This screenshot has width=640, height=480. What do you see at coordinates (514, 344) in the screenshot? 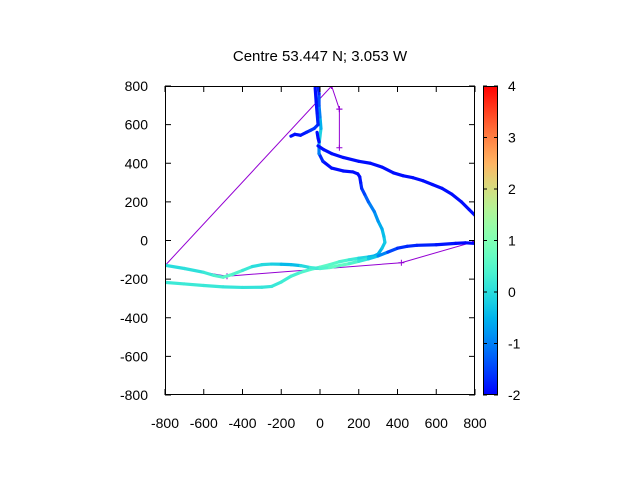
I see `colorbar-tick-label: -1` at bounding box center [514, 344].